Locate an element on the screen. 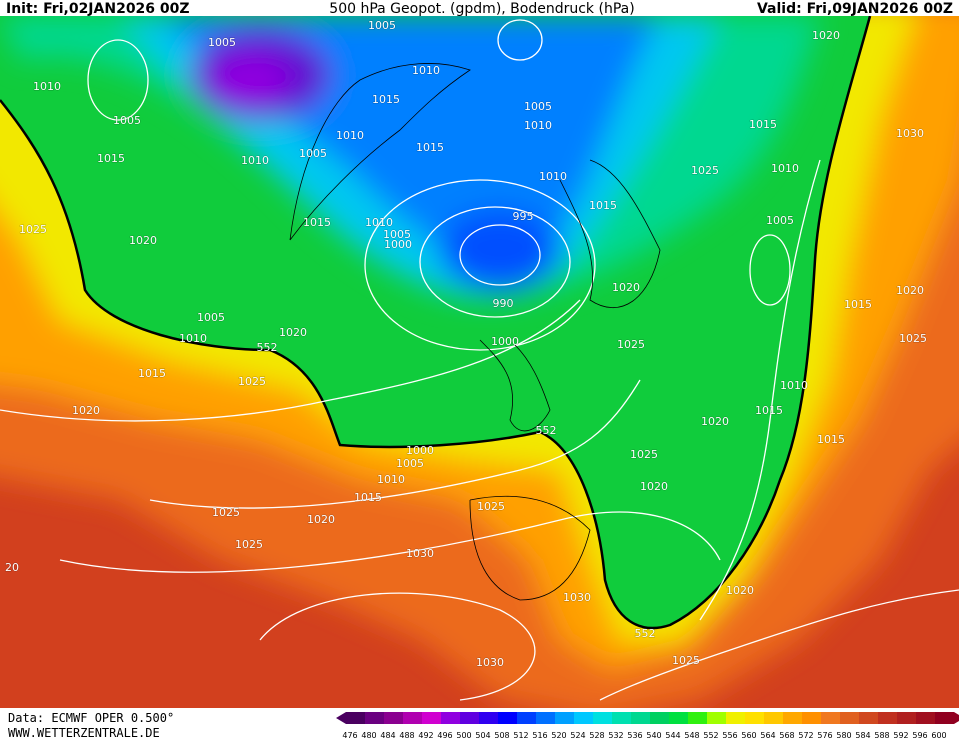 The image size is (959, 741). colorbar-label: 476 is located at coordinates (349, 735).